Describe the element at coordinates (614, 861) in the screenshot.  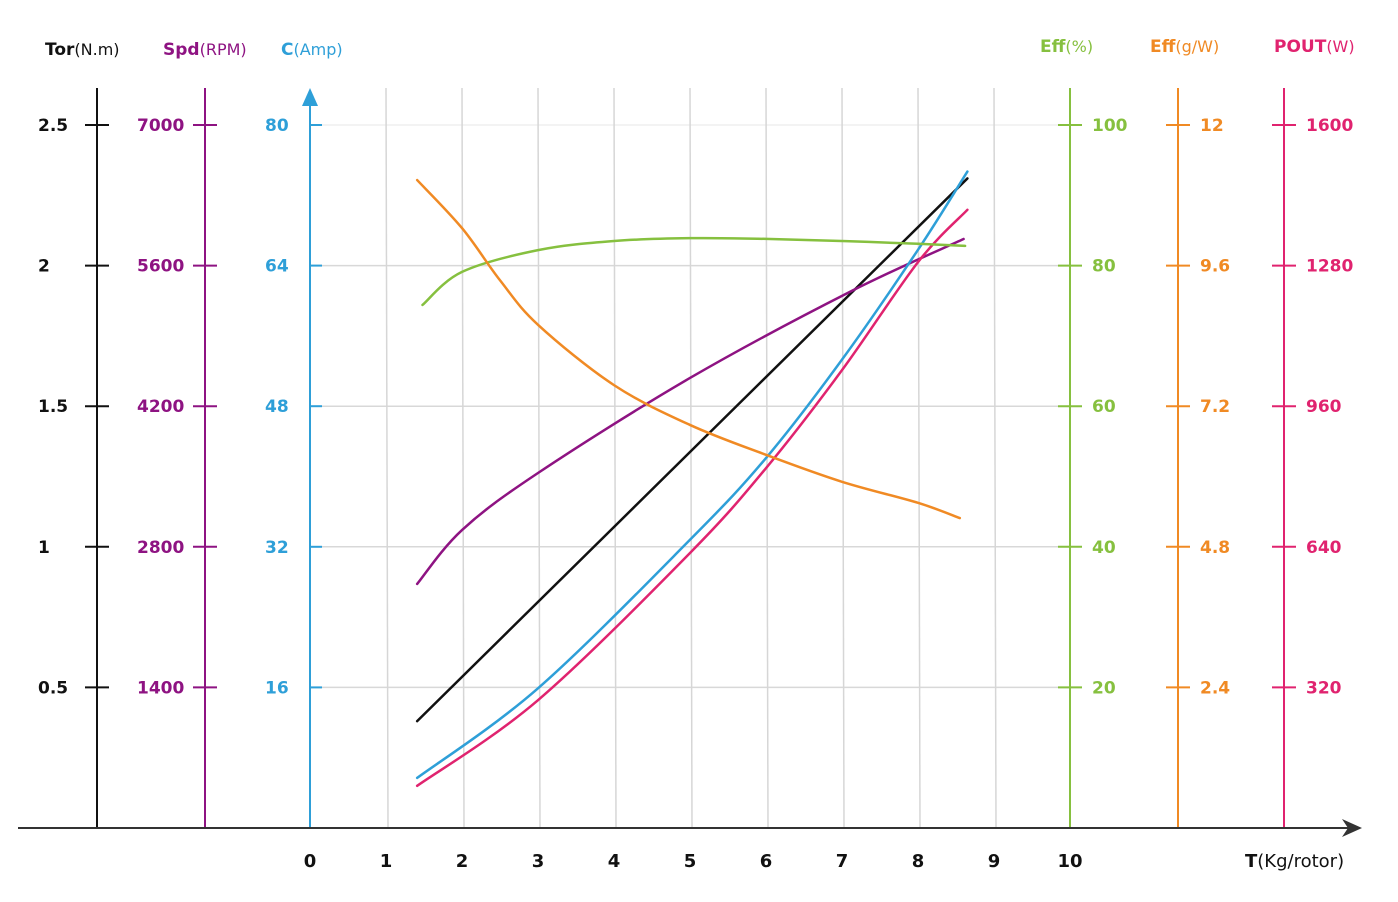
I see `x-tick-label: 4` at that location.